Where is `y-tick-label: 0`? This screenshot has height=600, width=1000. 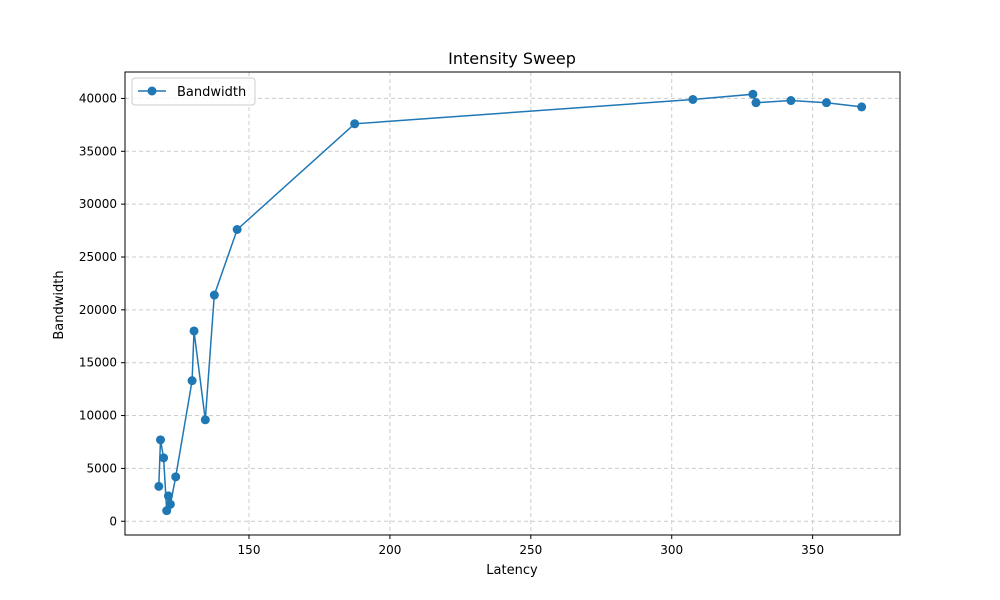 y-tick-label: 0 is located at coordinates (113, 521).